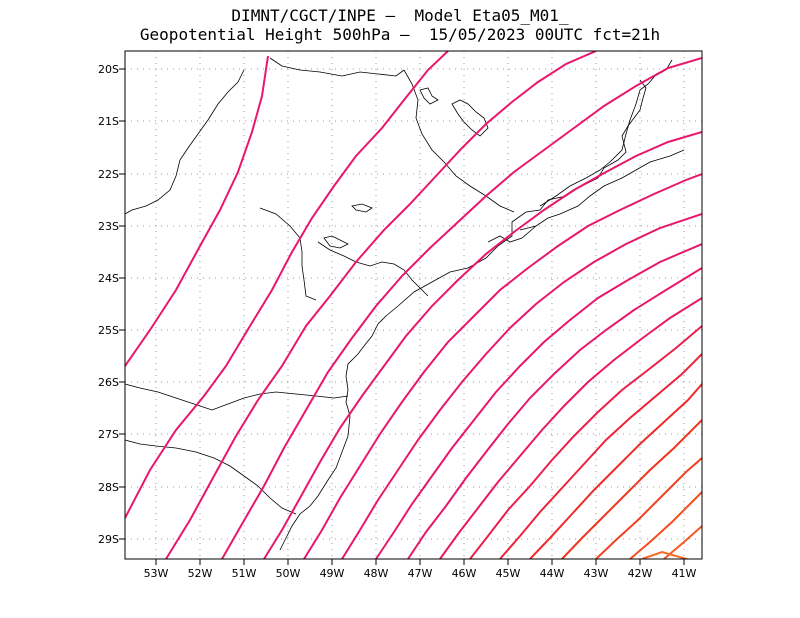 The width and height of the screenshot is (800, 618). Describe the element at coordinates (108, 539) in the screenshot. I see `y-tick-label: 29S` at that location.